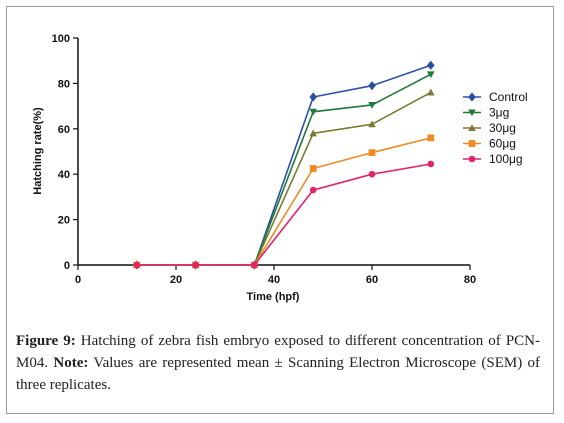 Image resolution: width=564 pixels, height=423 pixels. Describe the element at coordinates (78, 280) in the screenshot. I see `x-tick-label: 0` at that location.